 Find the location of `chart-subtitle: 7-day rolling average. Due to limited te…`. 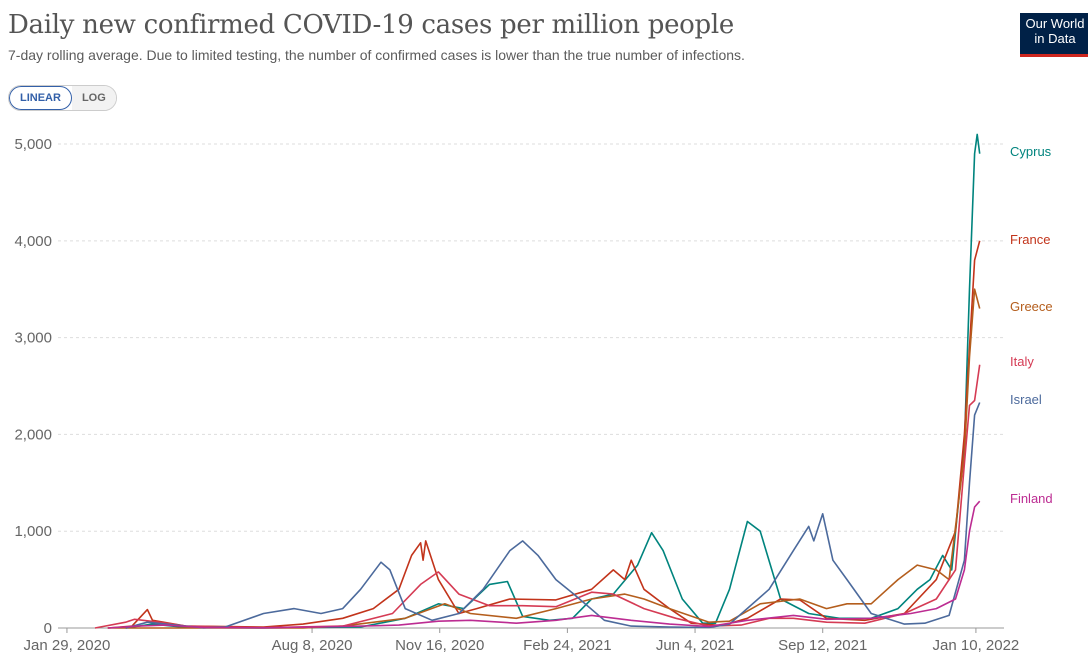

chart-subtitle: 7-day rolling average. Due to limited te… is located at coordinates (376, 55).